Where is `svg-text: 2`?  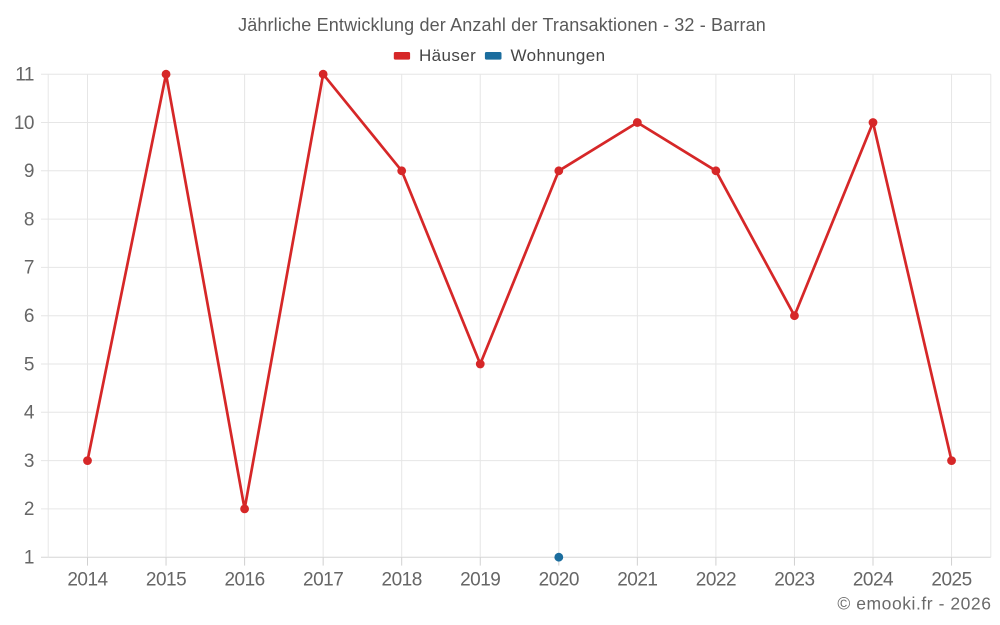
svg-text: 2 is located at coordinates (29, 509).